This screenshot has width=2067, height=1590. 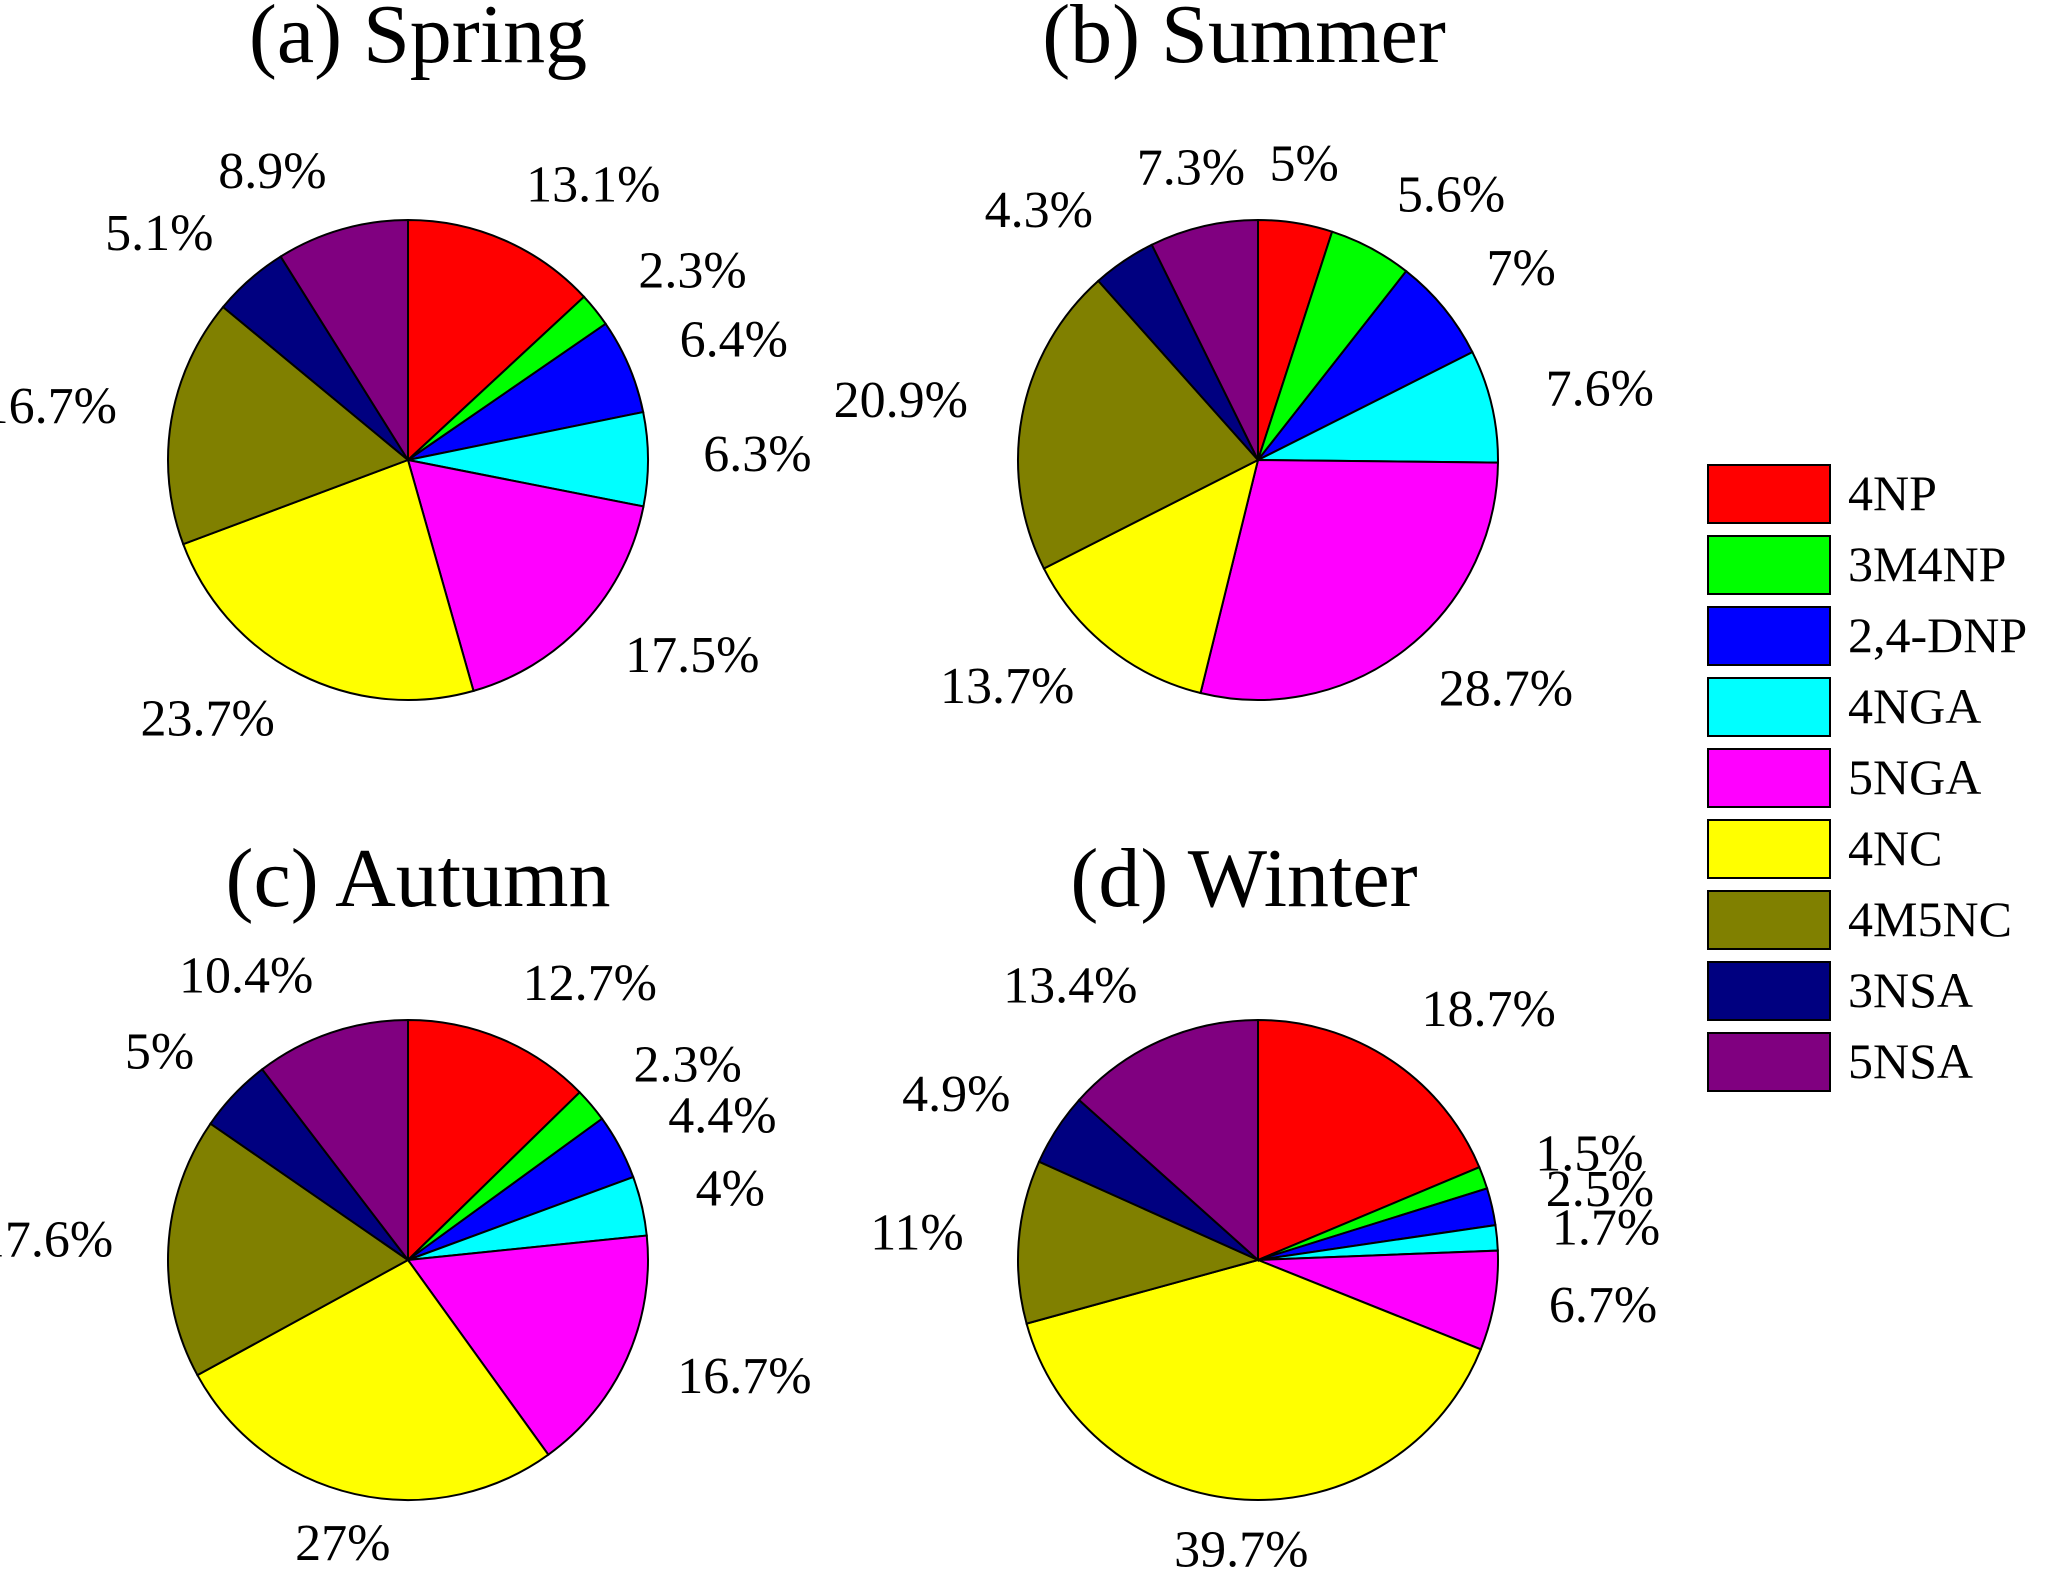 What do you see at coordinates (590, 983) in the screenshot?
I see `pie-label-4np: 12.7%` at bounding box center [590, 983].